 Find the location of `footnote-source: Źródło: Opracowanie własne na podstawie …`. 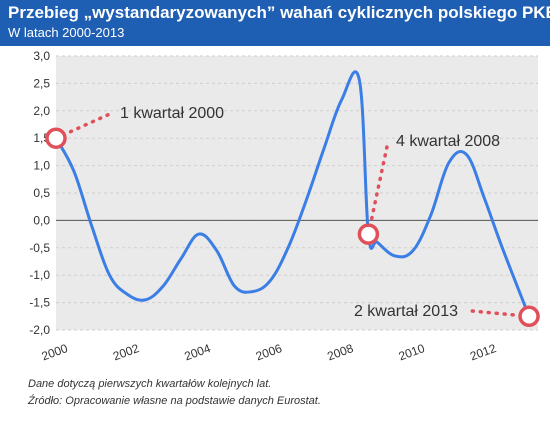

footnote-source: Źródło: Opracowanie własne na podstawie … is located at coordinates (174, 401).